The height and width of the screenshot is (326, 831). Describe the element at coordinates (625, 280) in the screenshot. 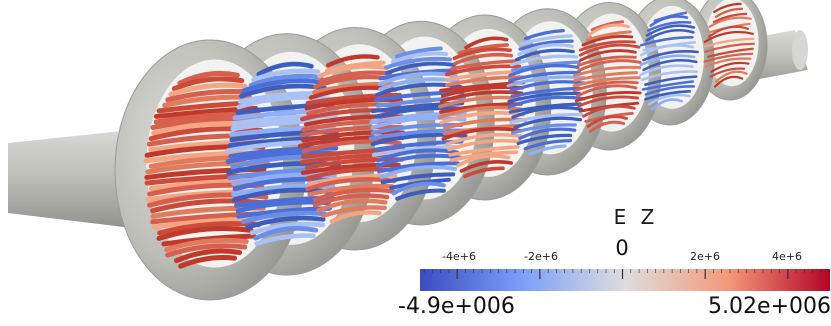

I see `colorbar` at that location.